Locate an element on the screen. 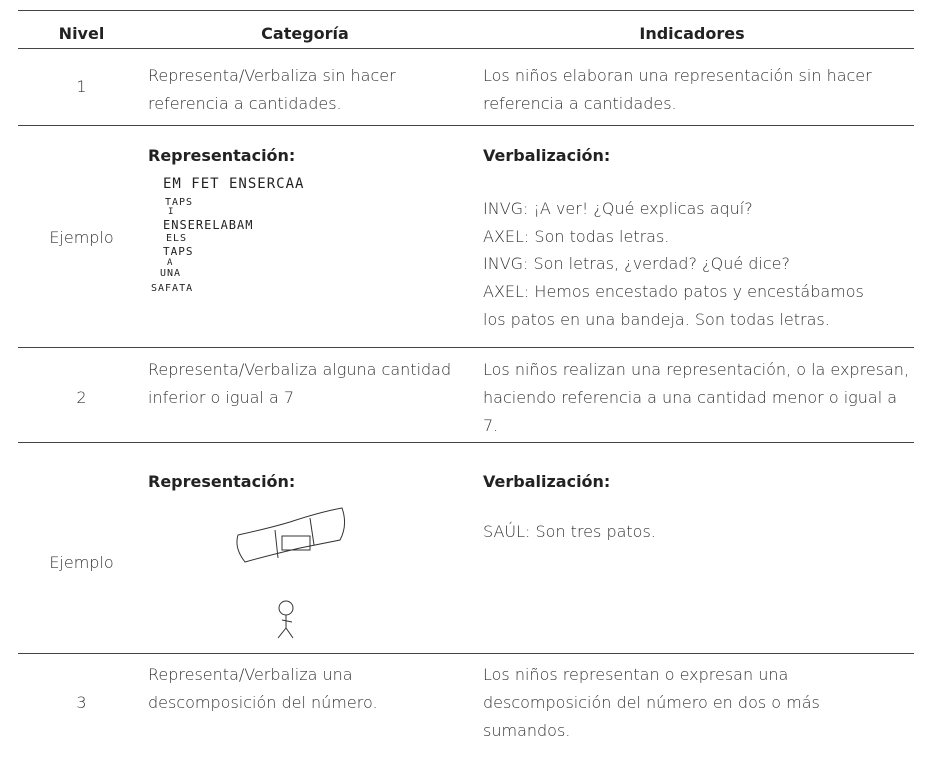 The width and height of the screenshot is (932, 770). dialogue-line: INVG: ¡A ver! ¿Qué explicas aquí? is located at coordinates (618, 208).